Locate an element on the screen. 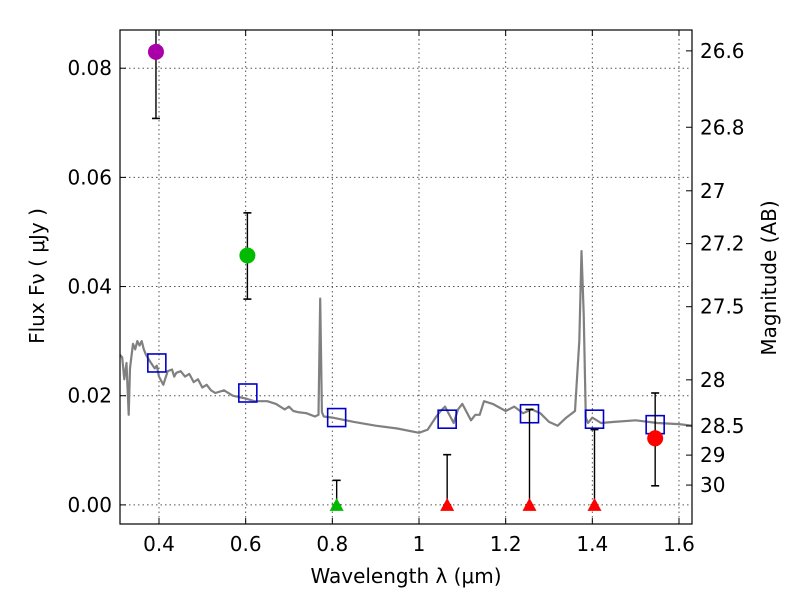 The height and width of the screenshot is (600, 800). x-tick-label: 1.4 is located at coordinates (592, 544).